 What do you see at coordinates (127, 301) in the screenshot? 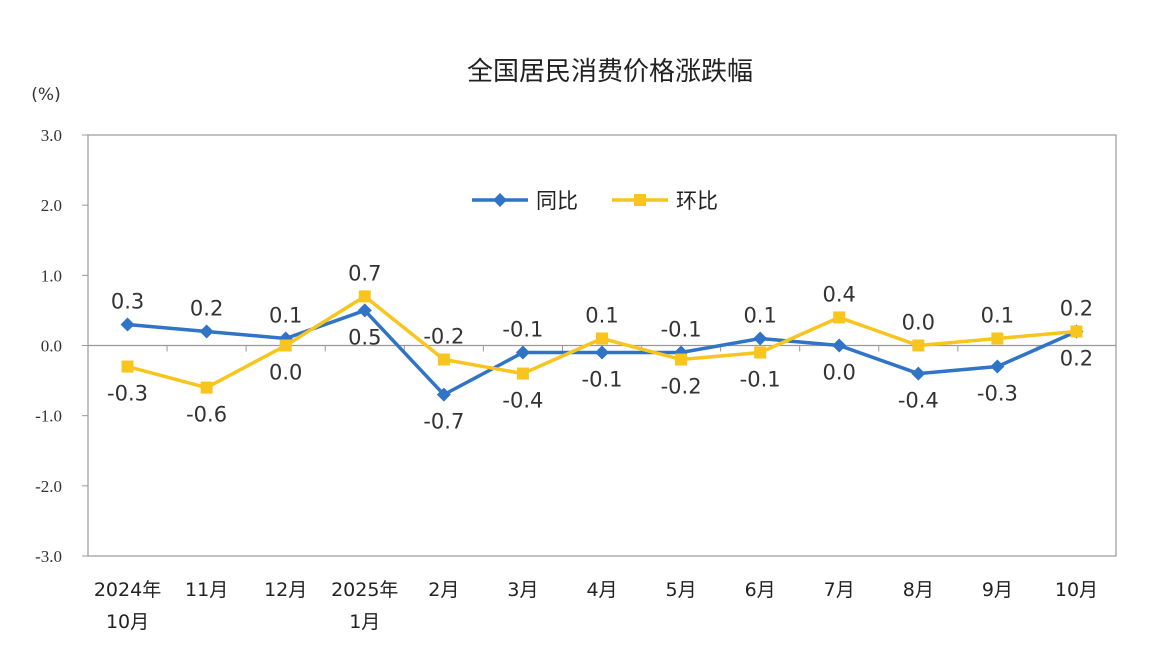
I see `data-label: 0.3` at bounding box center [127, 301].